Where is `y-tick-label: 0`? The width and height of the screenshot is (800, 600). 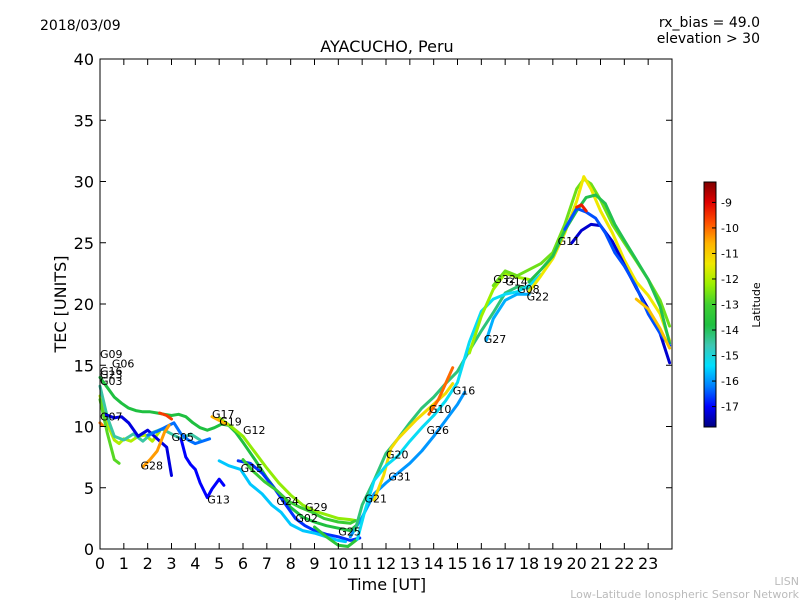 y-tick-label: 0 is located at coordinates (89, 549).